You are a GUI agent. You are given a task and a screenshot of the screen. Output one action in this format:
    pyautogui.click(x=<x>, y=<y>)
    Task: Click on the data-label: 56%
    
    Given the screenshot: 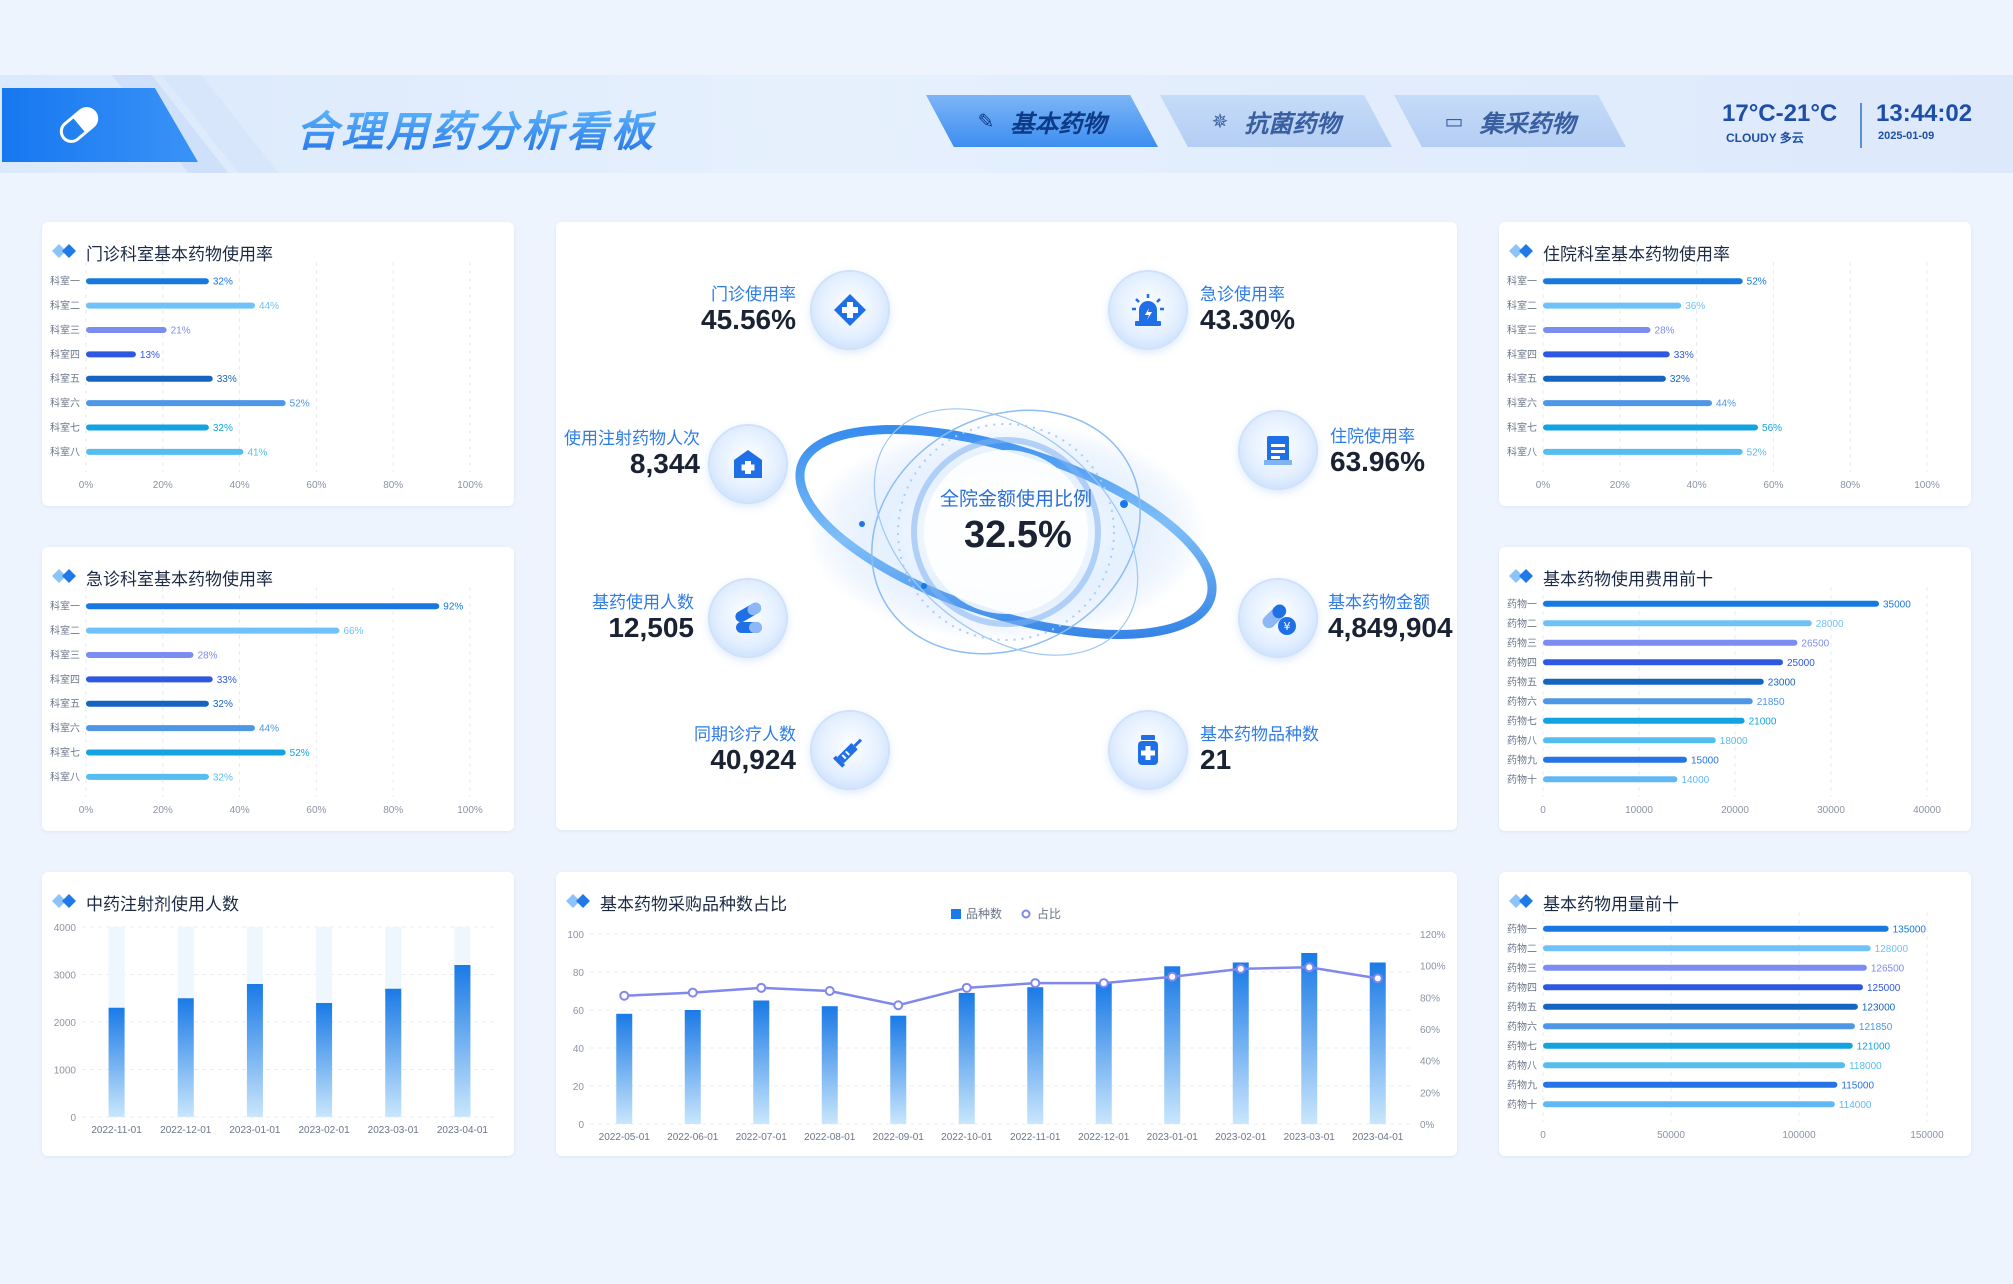 What is the action you would take?
    pyautogui.click(x=1772, y=428)
    